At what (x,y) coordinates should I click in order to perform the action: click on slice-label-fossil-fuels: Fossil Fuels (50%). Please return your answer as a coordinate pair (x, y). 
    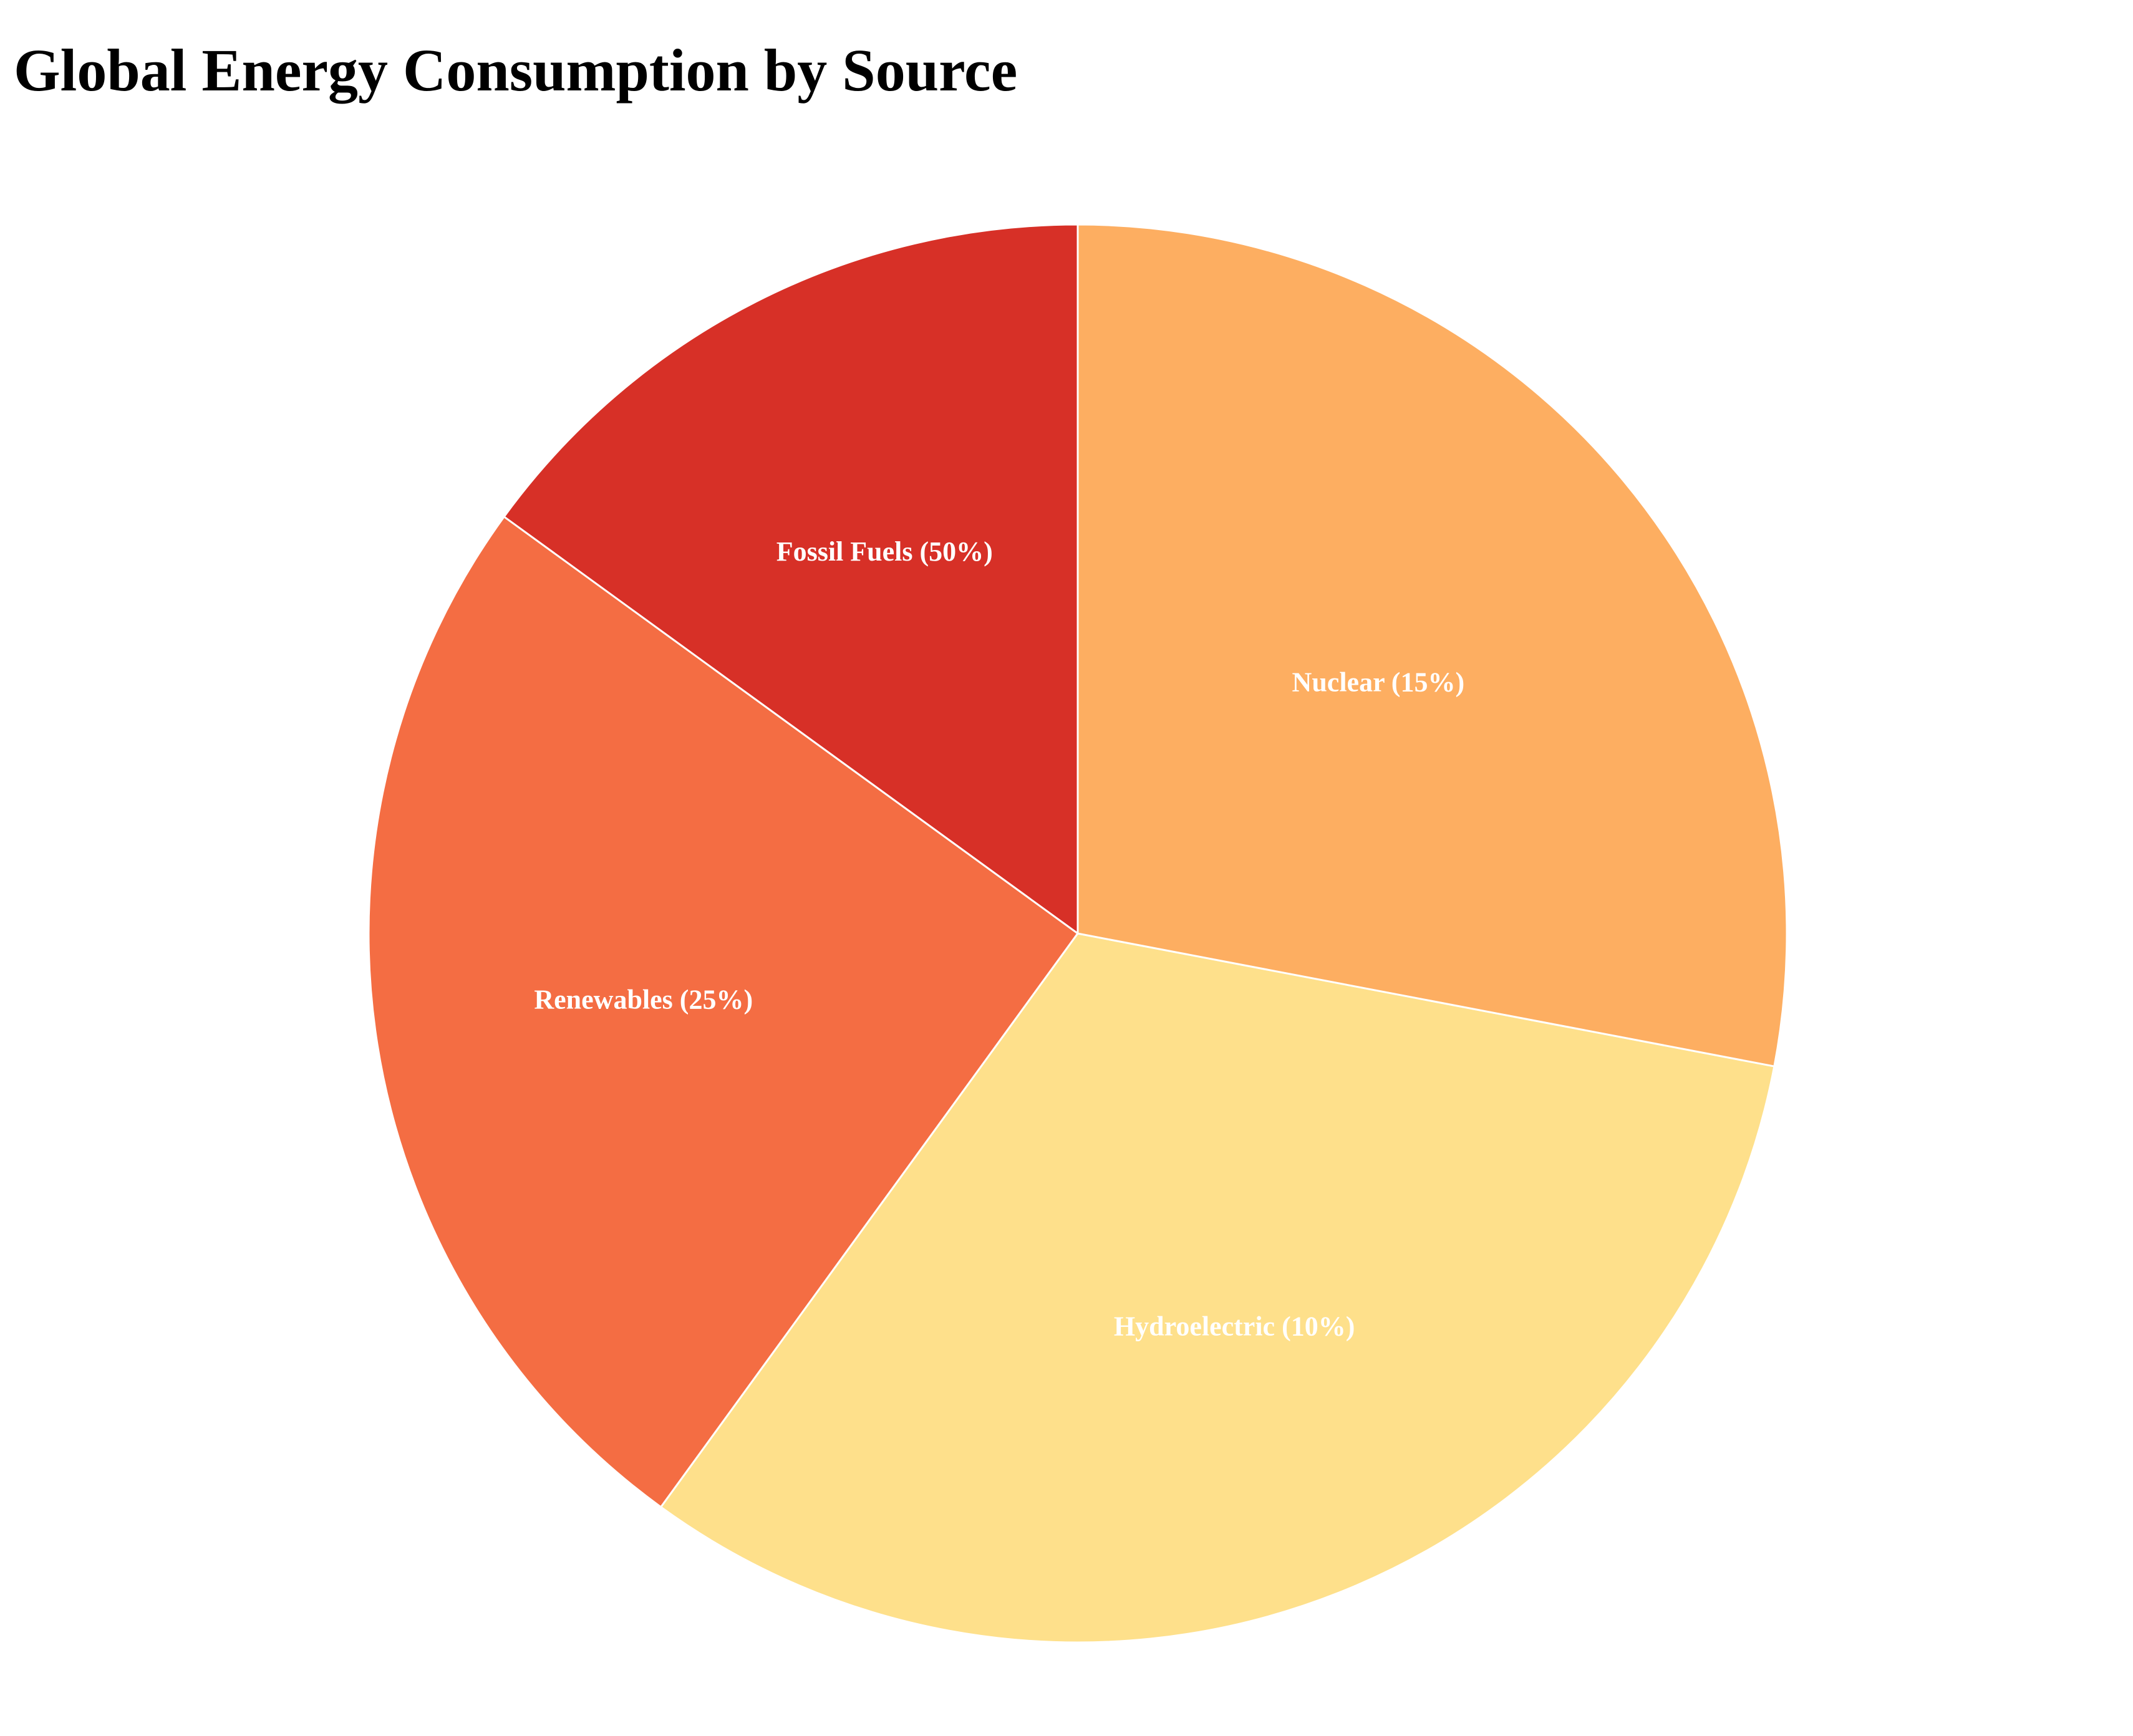
    Looking at the image, I should click on (885, 551).